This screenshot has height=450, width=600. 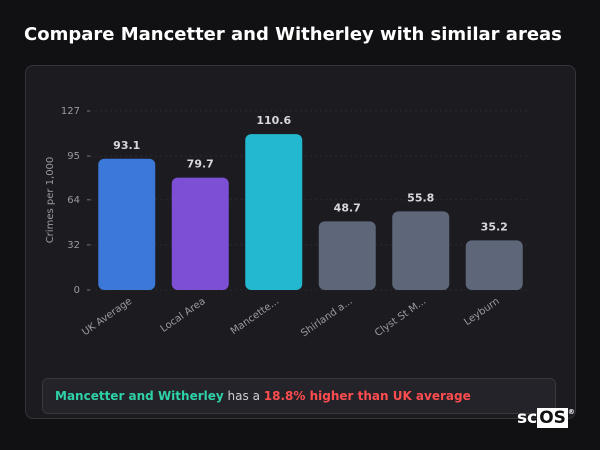 I want to click on x-tick-label: Local Area, so click(x=183, y=315).